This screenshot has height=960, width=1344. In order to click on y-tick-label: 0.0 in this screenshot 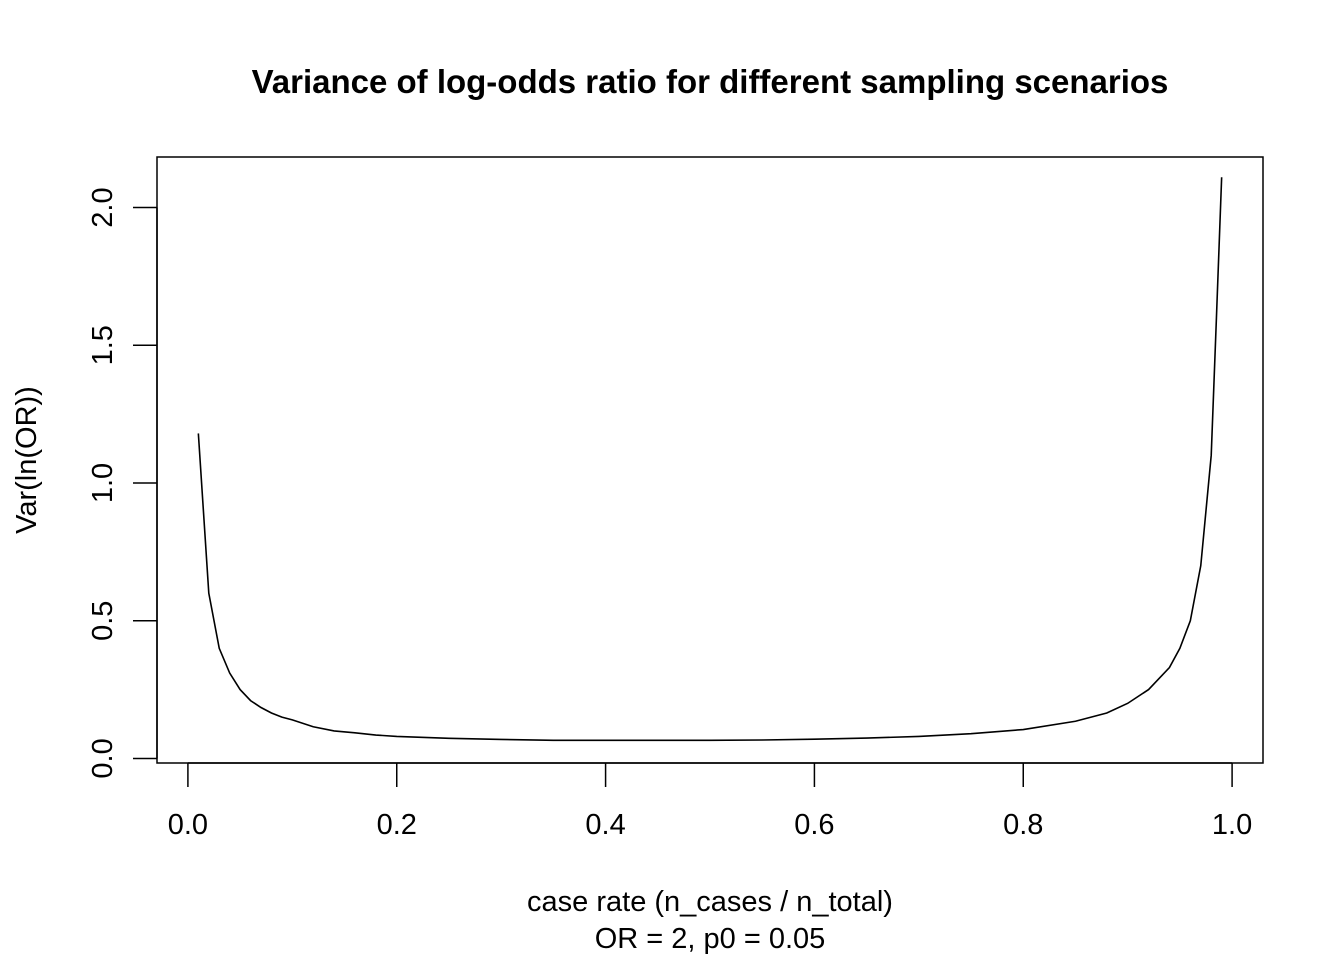, I will do `click(103, 758)`.